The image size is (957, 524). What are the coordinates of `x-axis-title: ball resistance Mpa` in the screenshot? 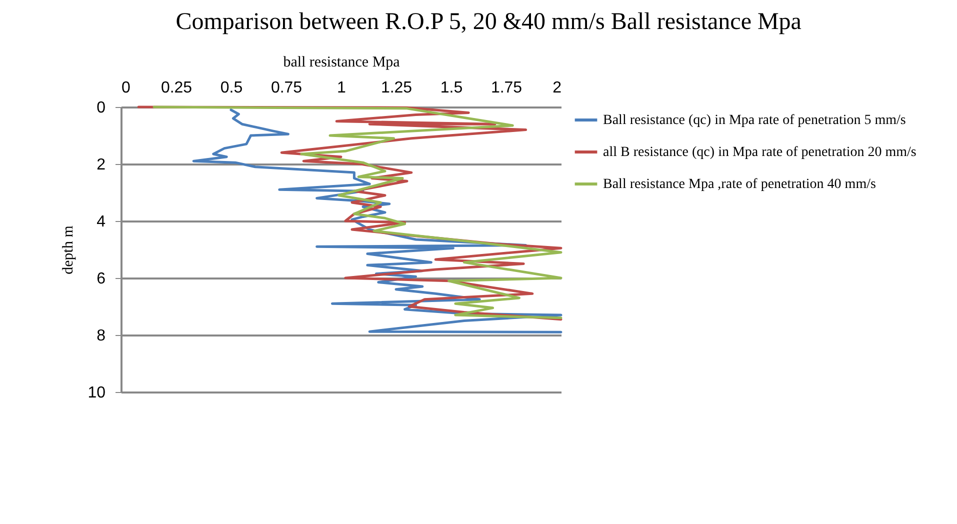 It's located at (341, 62).